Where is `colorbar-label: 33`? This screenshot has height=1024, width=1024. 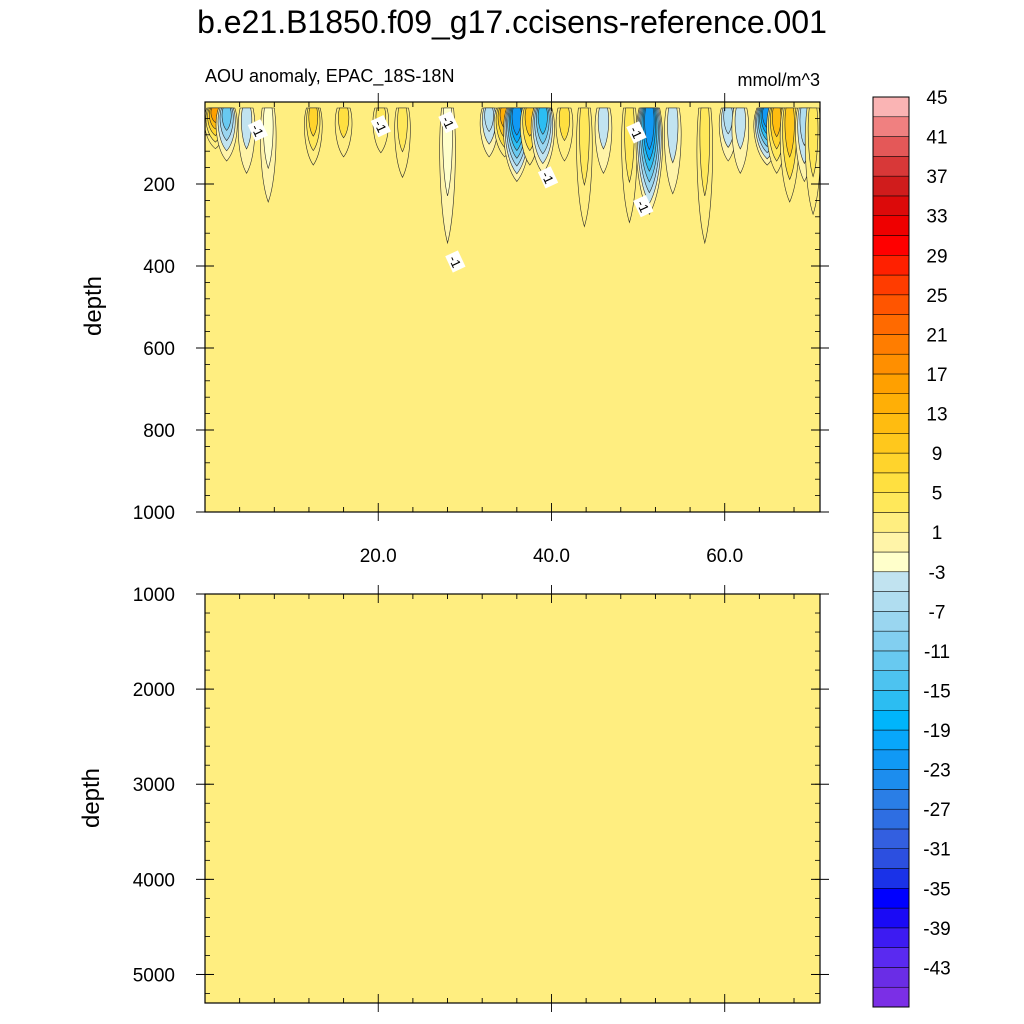 colorbar-label: 33 is located at coordinates (936, 217).